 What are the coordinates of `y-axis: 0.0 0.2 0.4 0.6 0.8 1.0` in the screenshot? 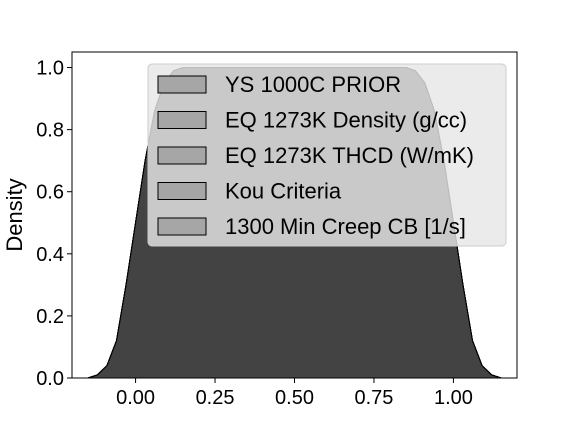 It's located at (54, 224).